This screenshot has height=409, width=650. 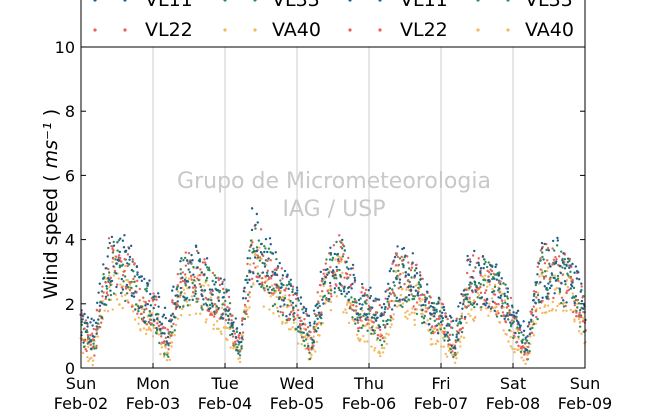 What do you see at coordinates (549, 30) in the screenshot?
I see `legend-label: VA40` at bounding box center [549, 30].